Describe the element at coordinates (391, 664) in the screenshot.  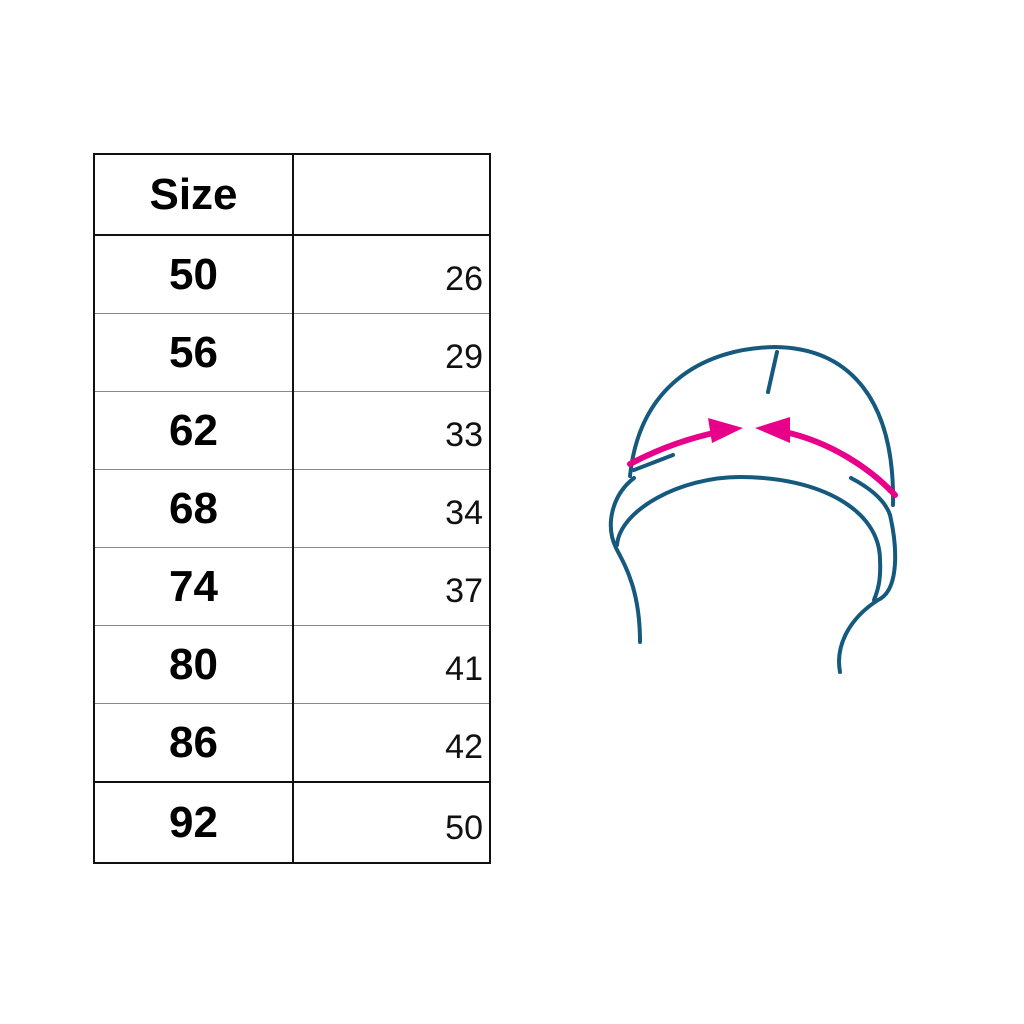
I see `value-cell: 41` at that location.